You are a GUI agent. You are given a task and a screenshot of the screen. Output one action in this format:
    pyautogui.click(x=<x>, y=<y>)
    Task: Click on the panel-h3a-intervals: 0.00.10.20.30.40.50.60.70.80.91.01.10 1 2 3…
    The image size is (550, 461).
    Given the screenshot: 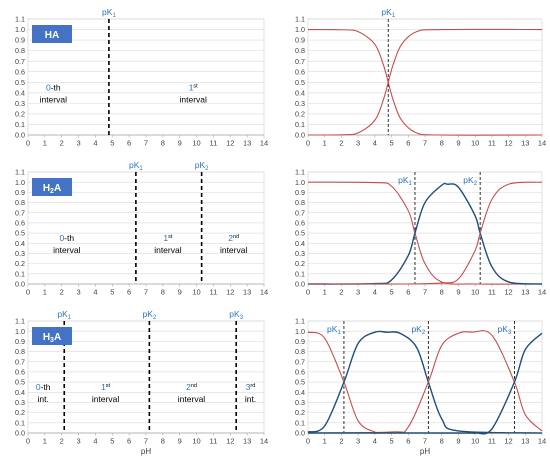 What is the action you would take?
    pyautogui.click(x=141, y=382)
    